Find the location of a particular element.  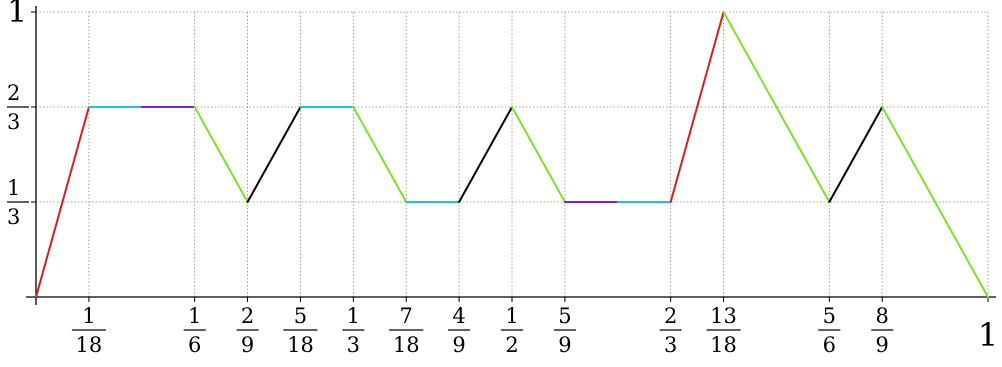

y-tick-label-value: 1 is located at coordinates (17, 15).